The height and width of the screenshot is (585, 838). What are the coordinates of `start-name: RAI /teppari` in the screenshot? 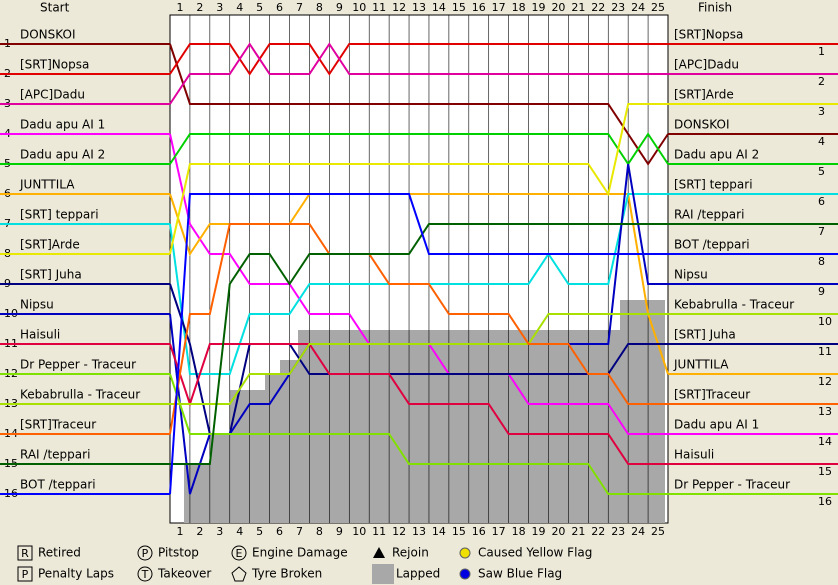 It's located at (55, 455).